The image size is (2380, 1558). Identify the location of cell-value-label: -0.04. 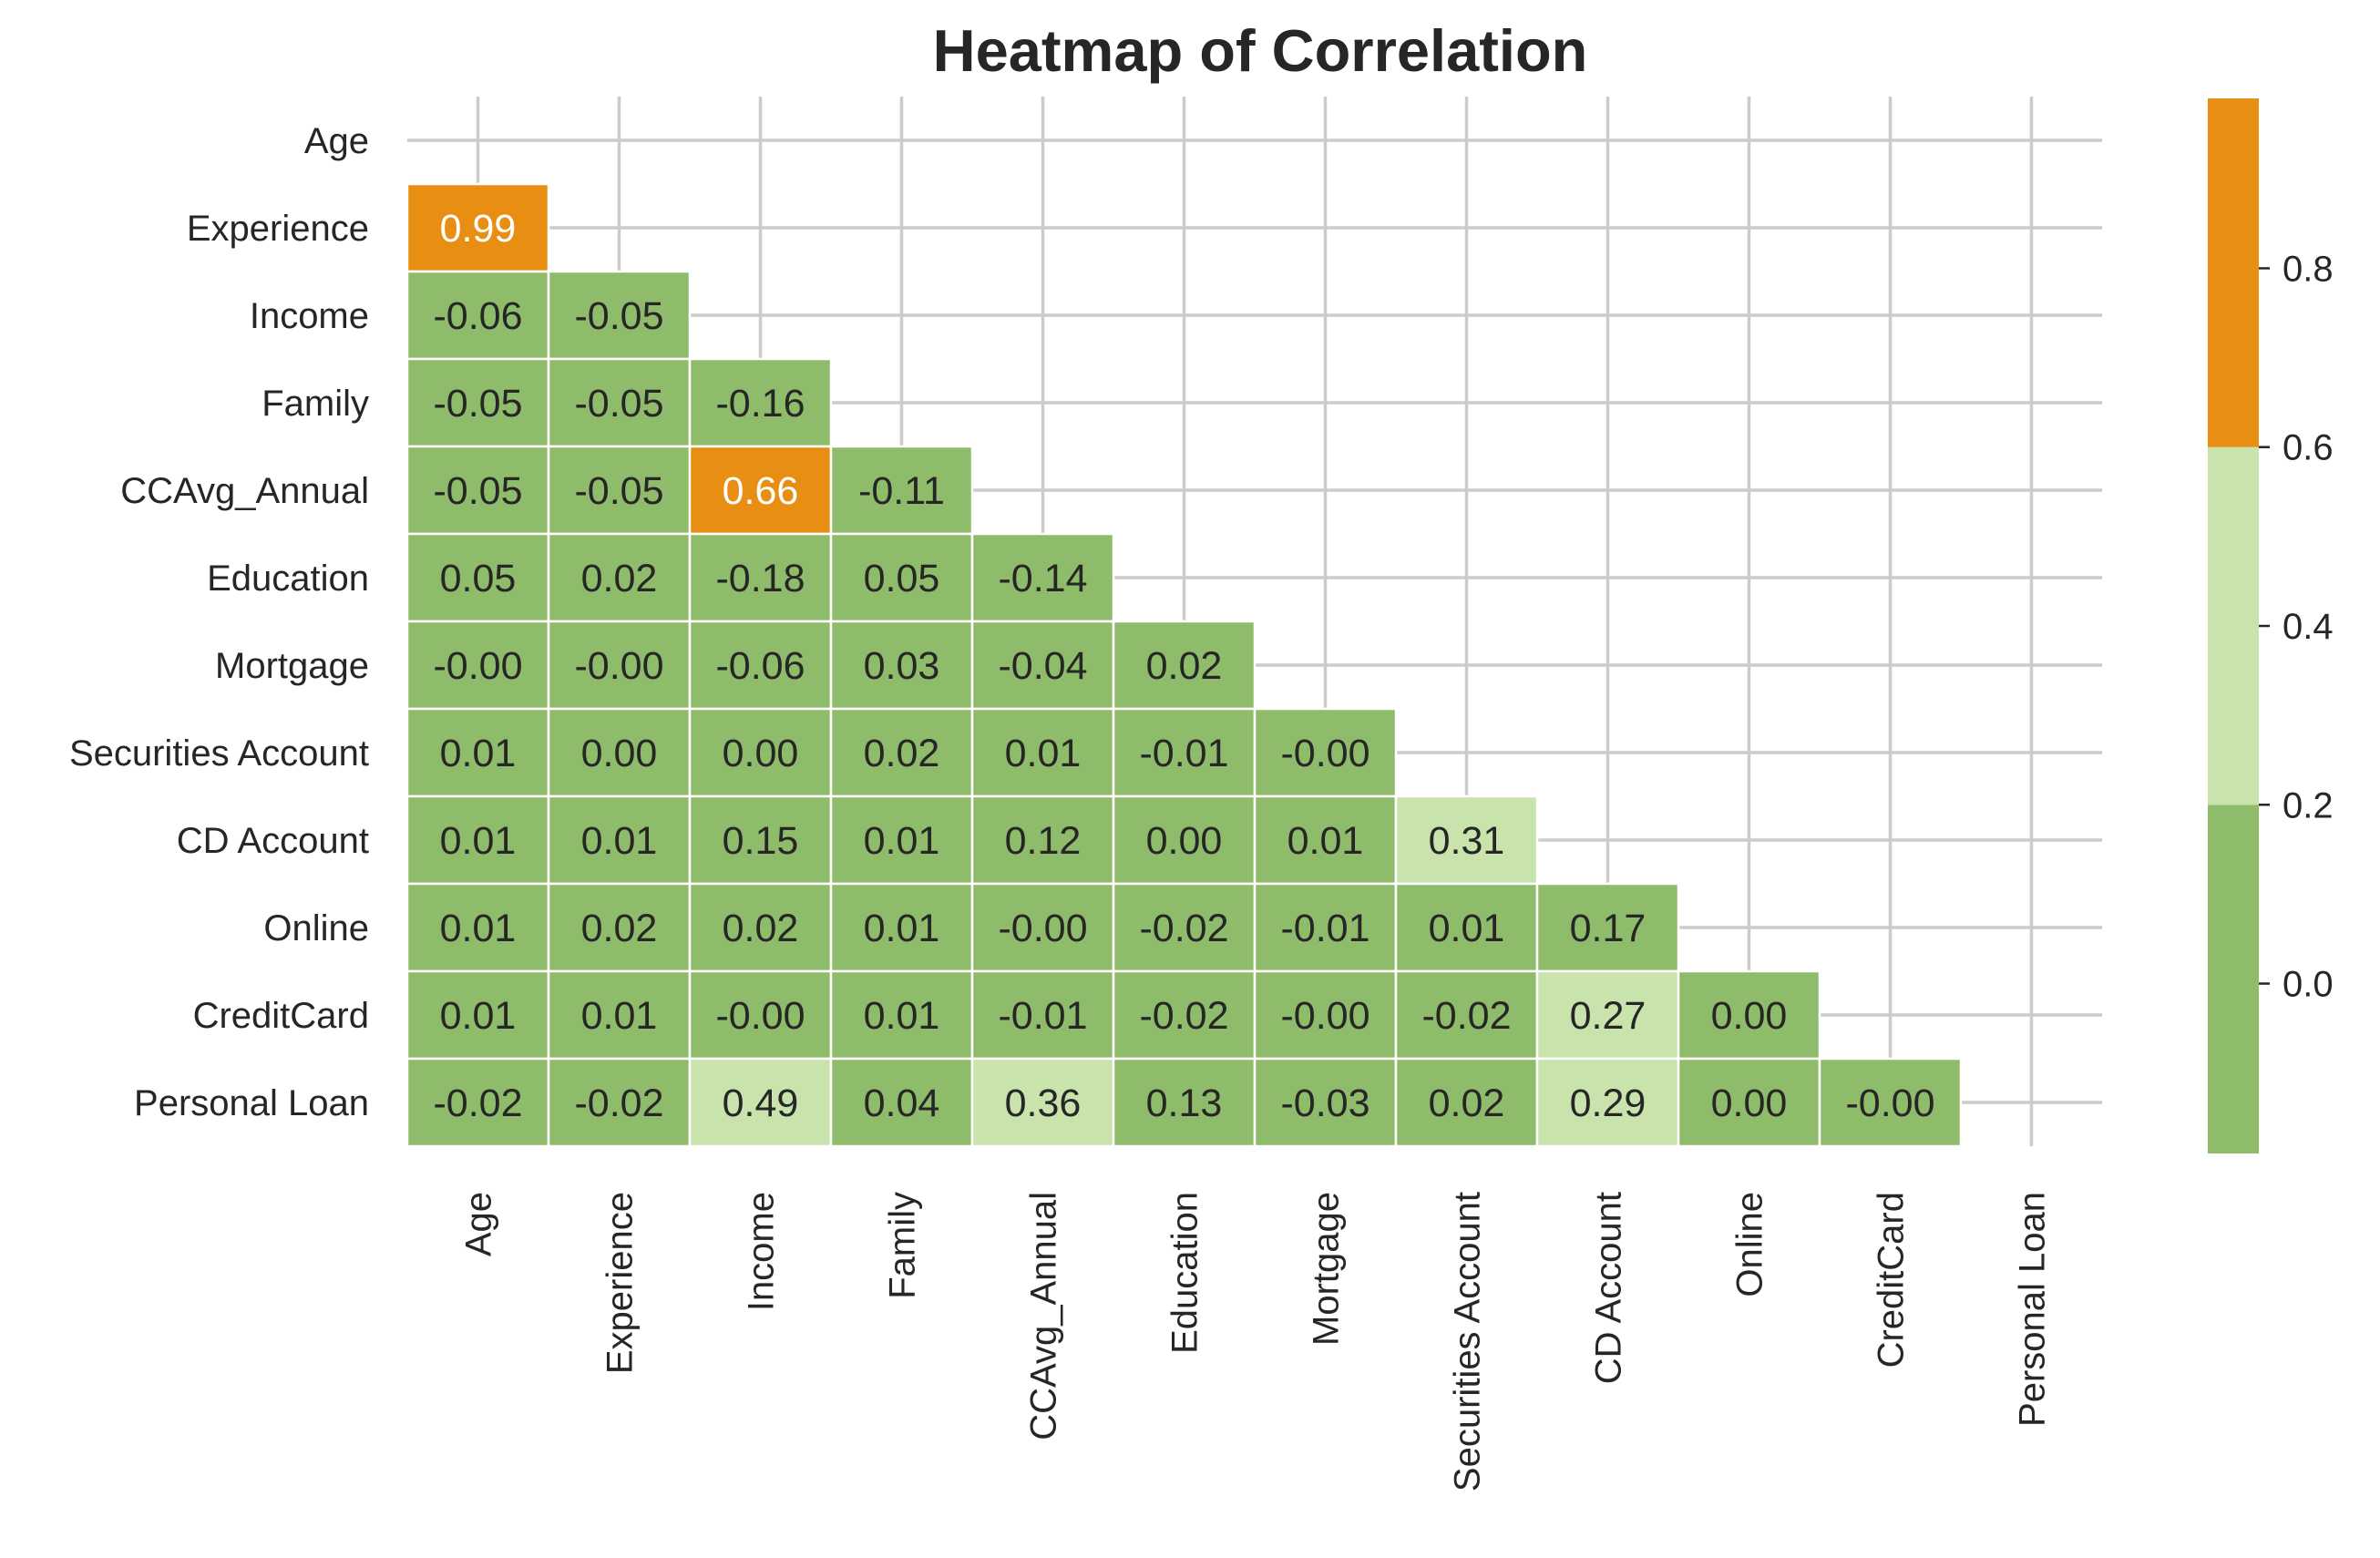
(1042, 666).